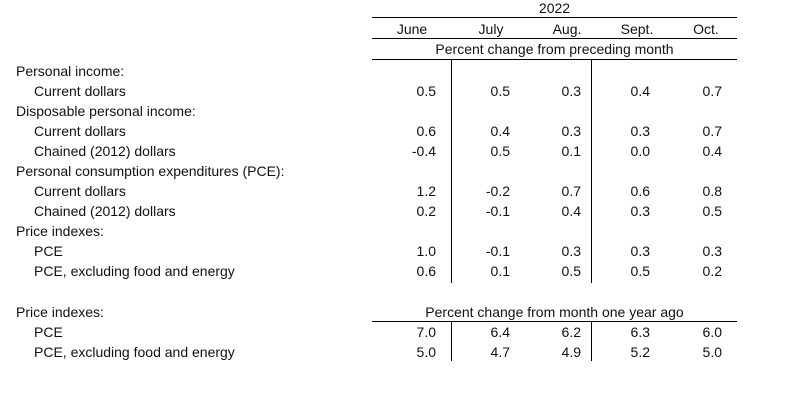 This screenshot has width=800, height=403. Describe the element at coordinates (571, 332) in the screenshot. I see `table-cell: 6.2` at that location.